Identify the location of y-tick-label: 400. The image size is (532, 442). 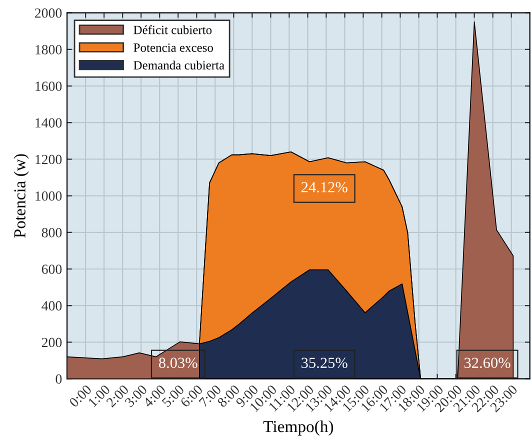
(52, 306).